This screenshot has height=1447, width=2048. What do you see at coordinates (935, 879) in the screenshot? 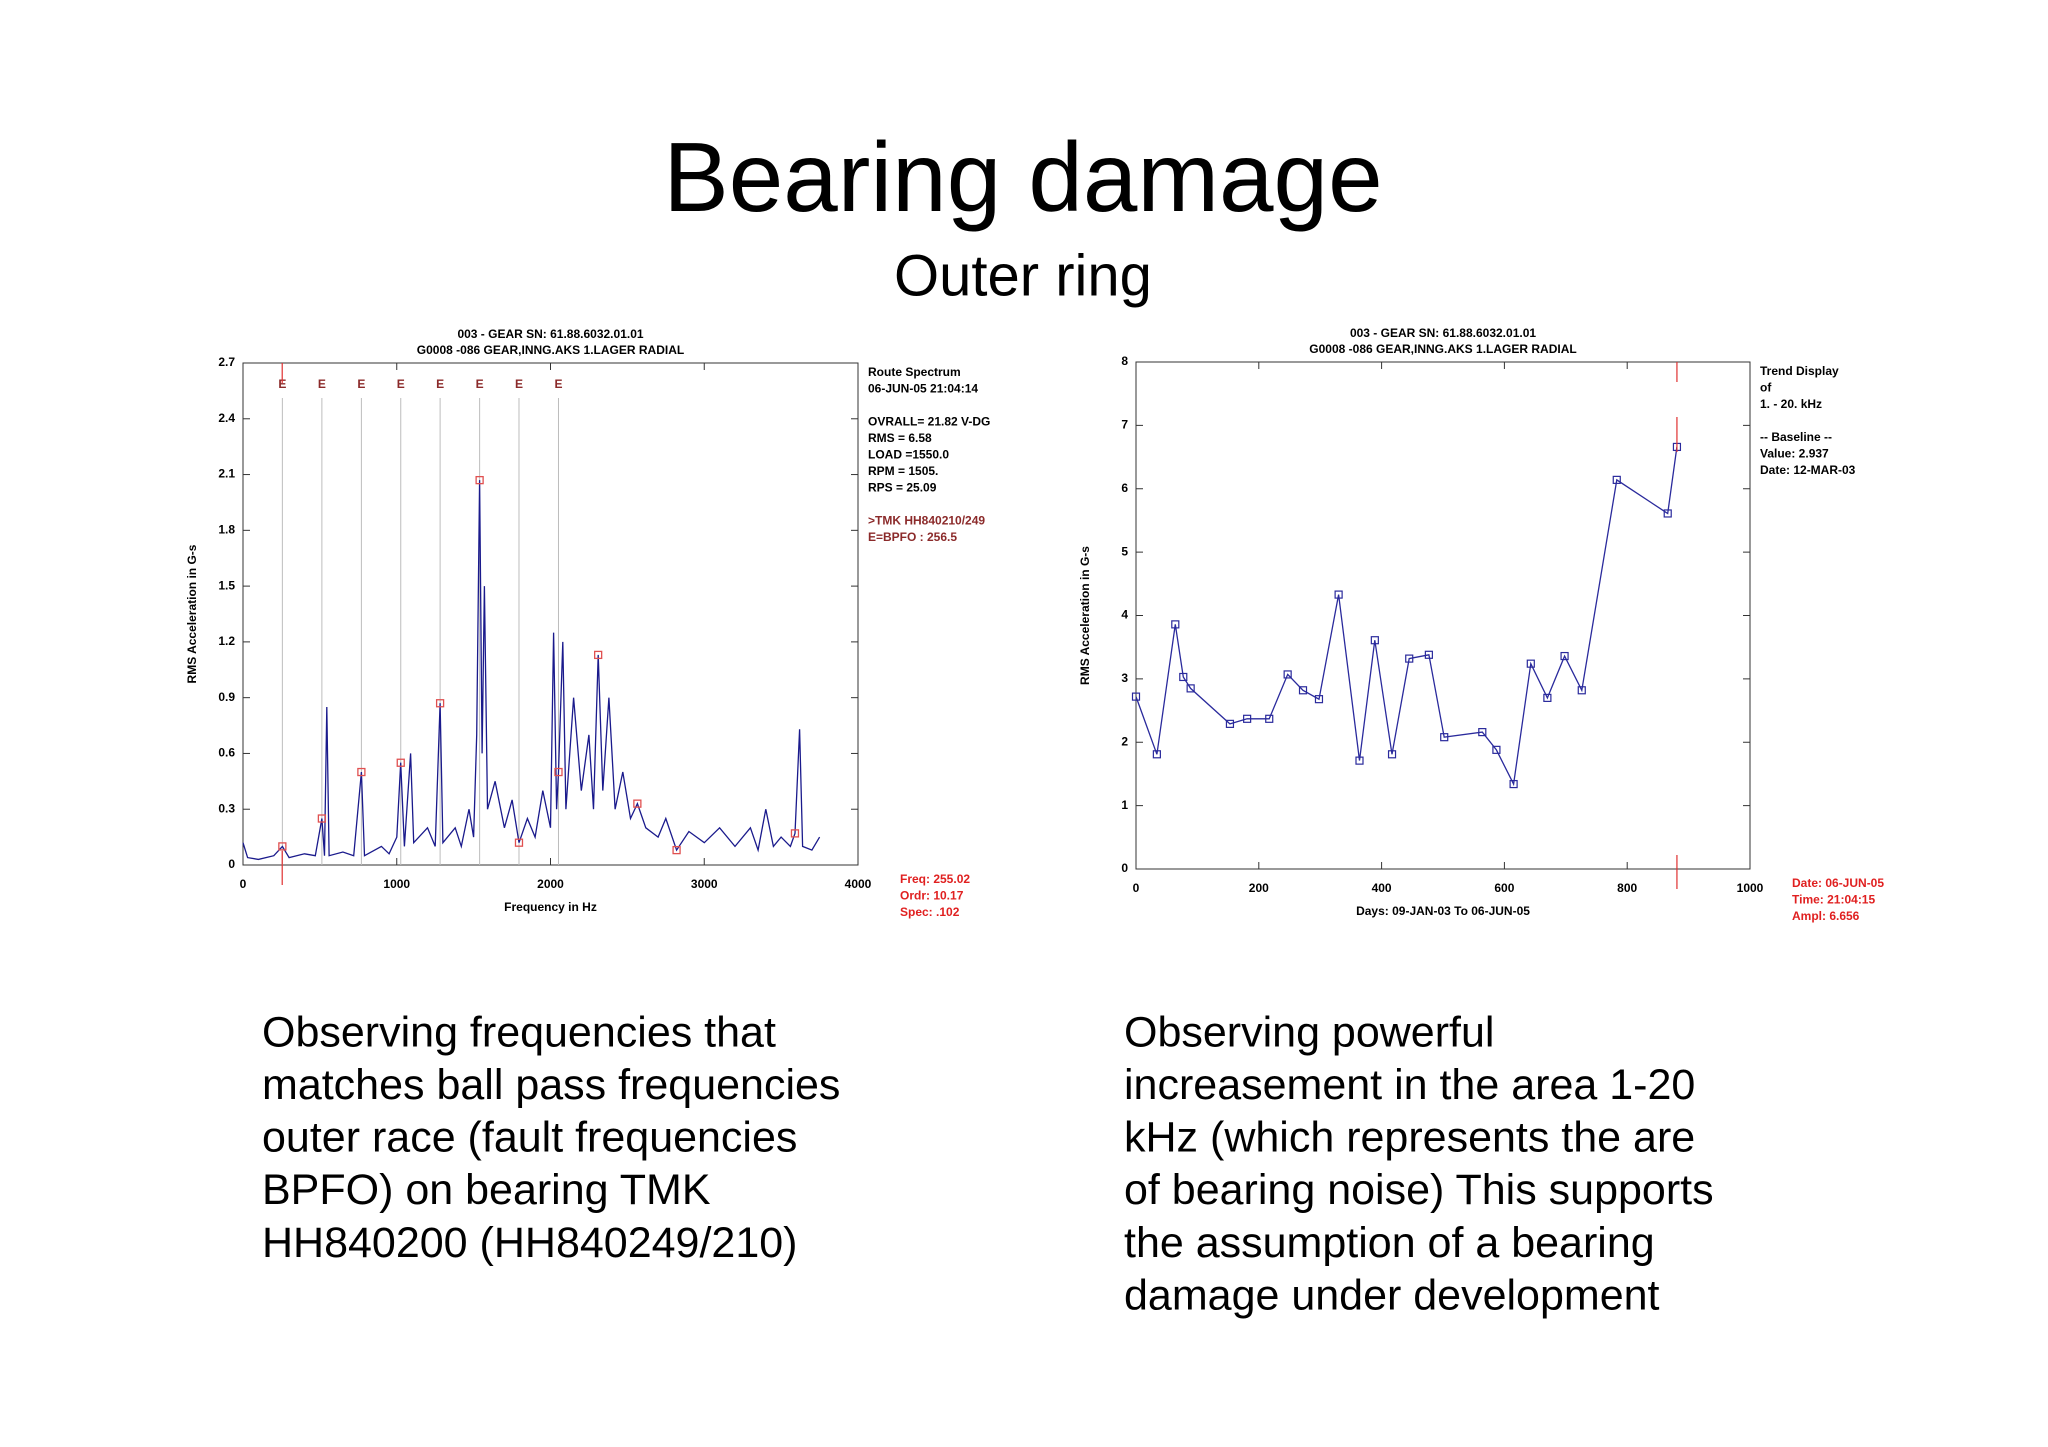
I see `cursor-info: Freq: 255.02` at bounding box center [935, 879].